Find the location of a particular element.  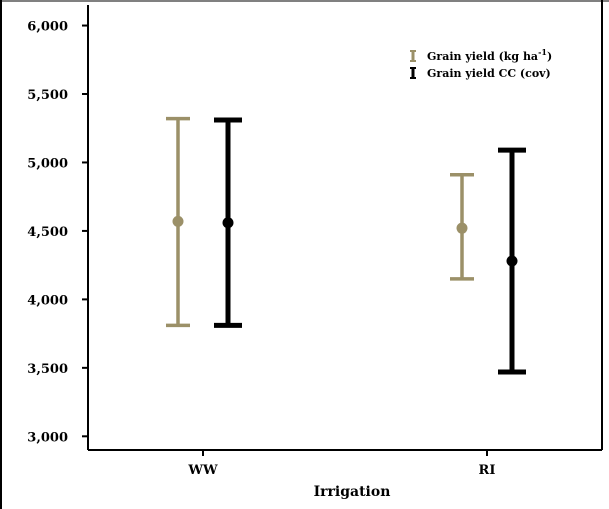

y-tick-label: 4,500 is located at coordinates (47, 232).